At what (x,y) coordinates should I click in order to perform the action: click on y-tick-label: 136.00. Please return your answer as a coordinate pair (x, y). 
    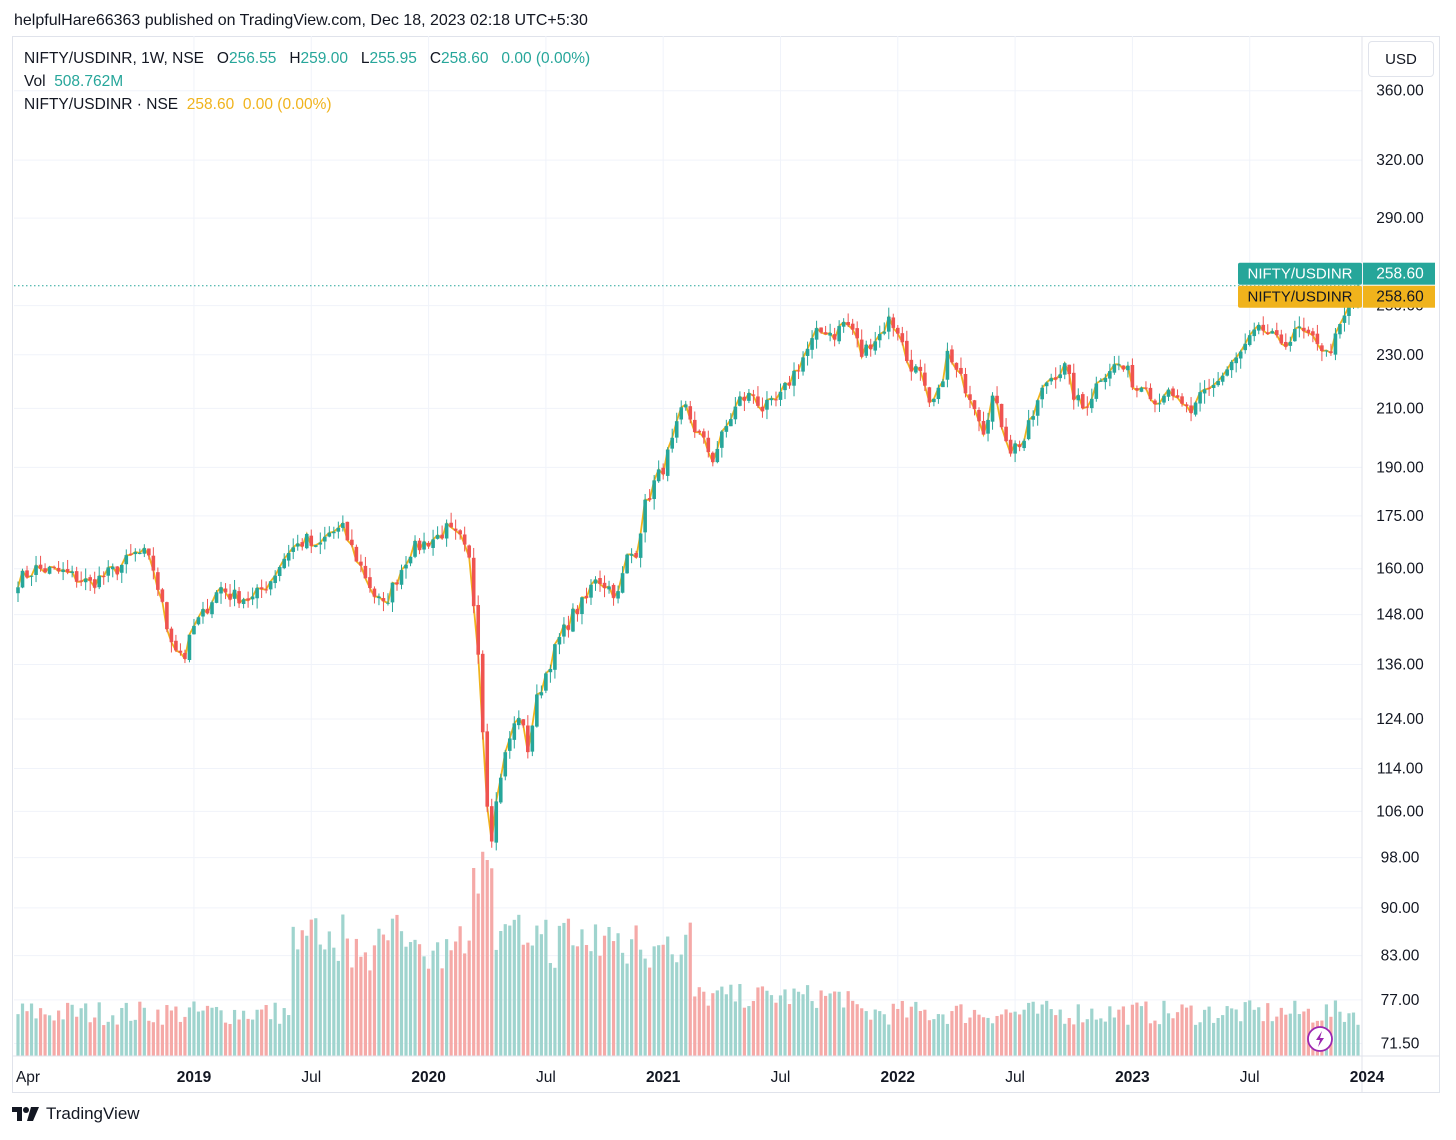
    Looking at the image, I should click on (1400, 665).